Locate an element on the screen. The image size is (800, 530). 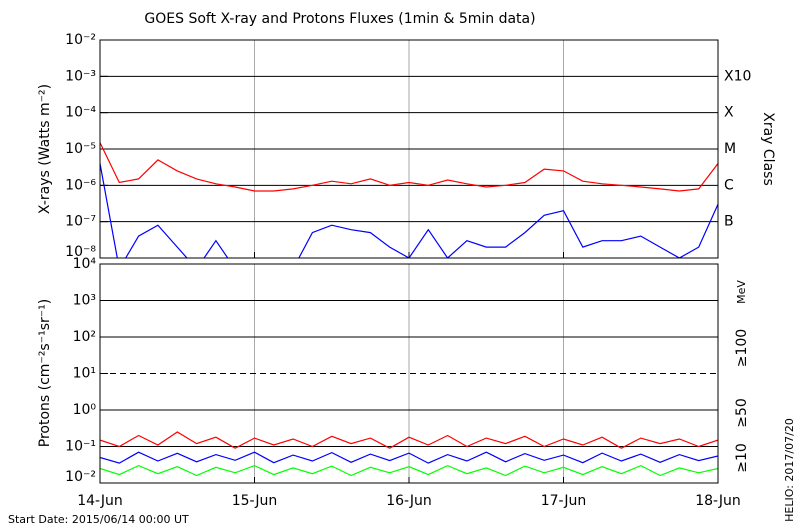
y-tick-label: 10⁻⁶ is located at coordinates (80, 185).